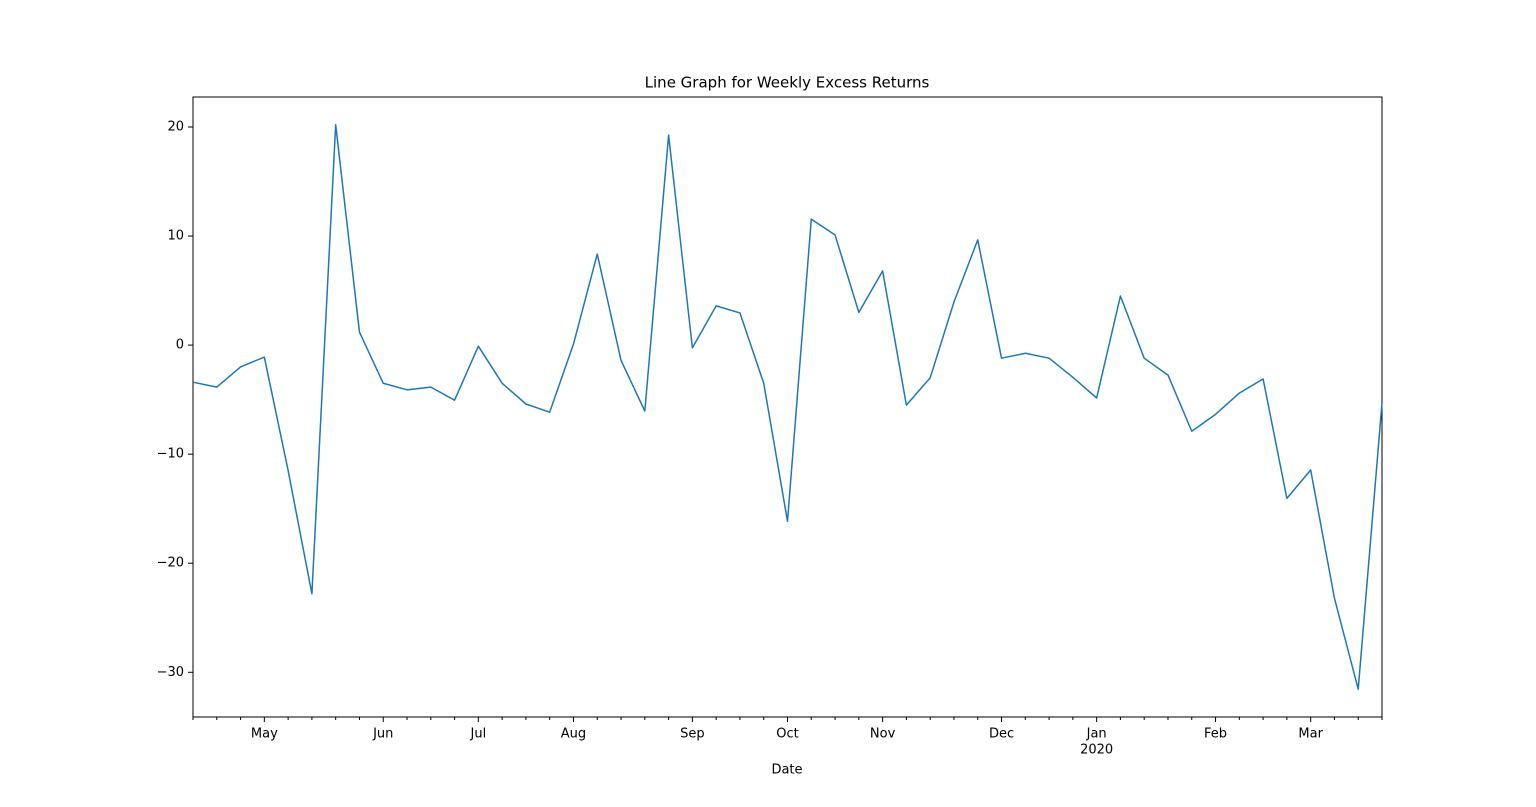  I want to click on x-tick-label: Jan, so click(1096, 734).